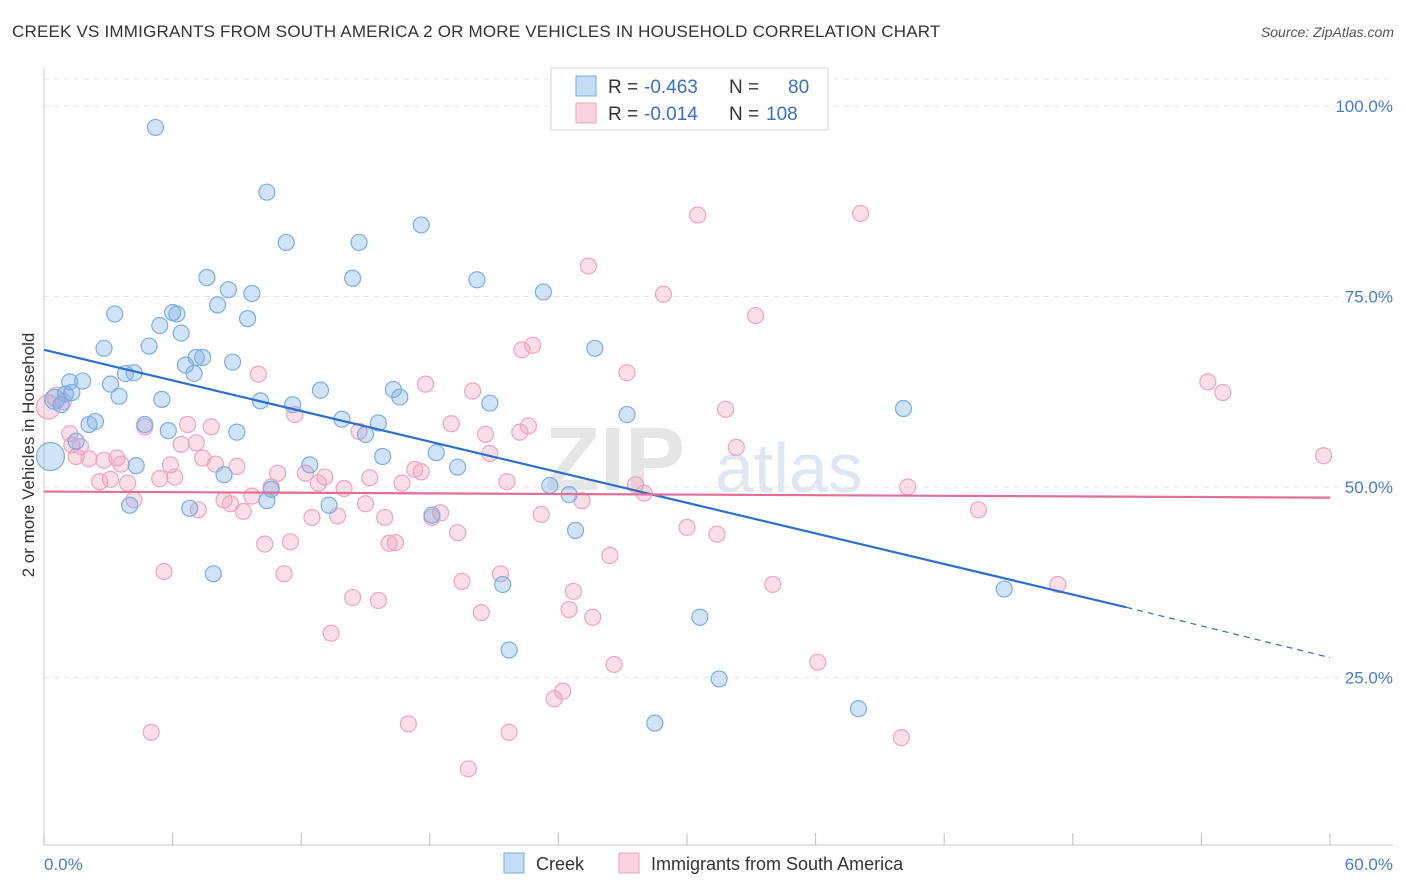 The height and width of the screenshot is (892, 1406). What do you see at coordinates (1369, 864) in the screenshot?
I see `x-tick-label-max: 60.0%` at bounding box center [1369, 864].